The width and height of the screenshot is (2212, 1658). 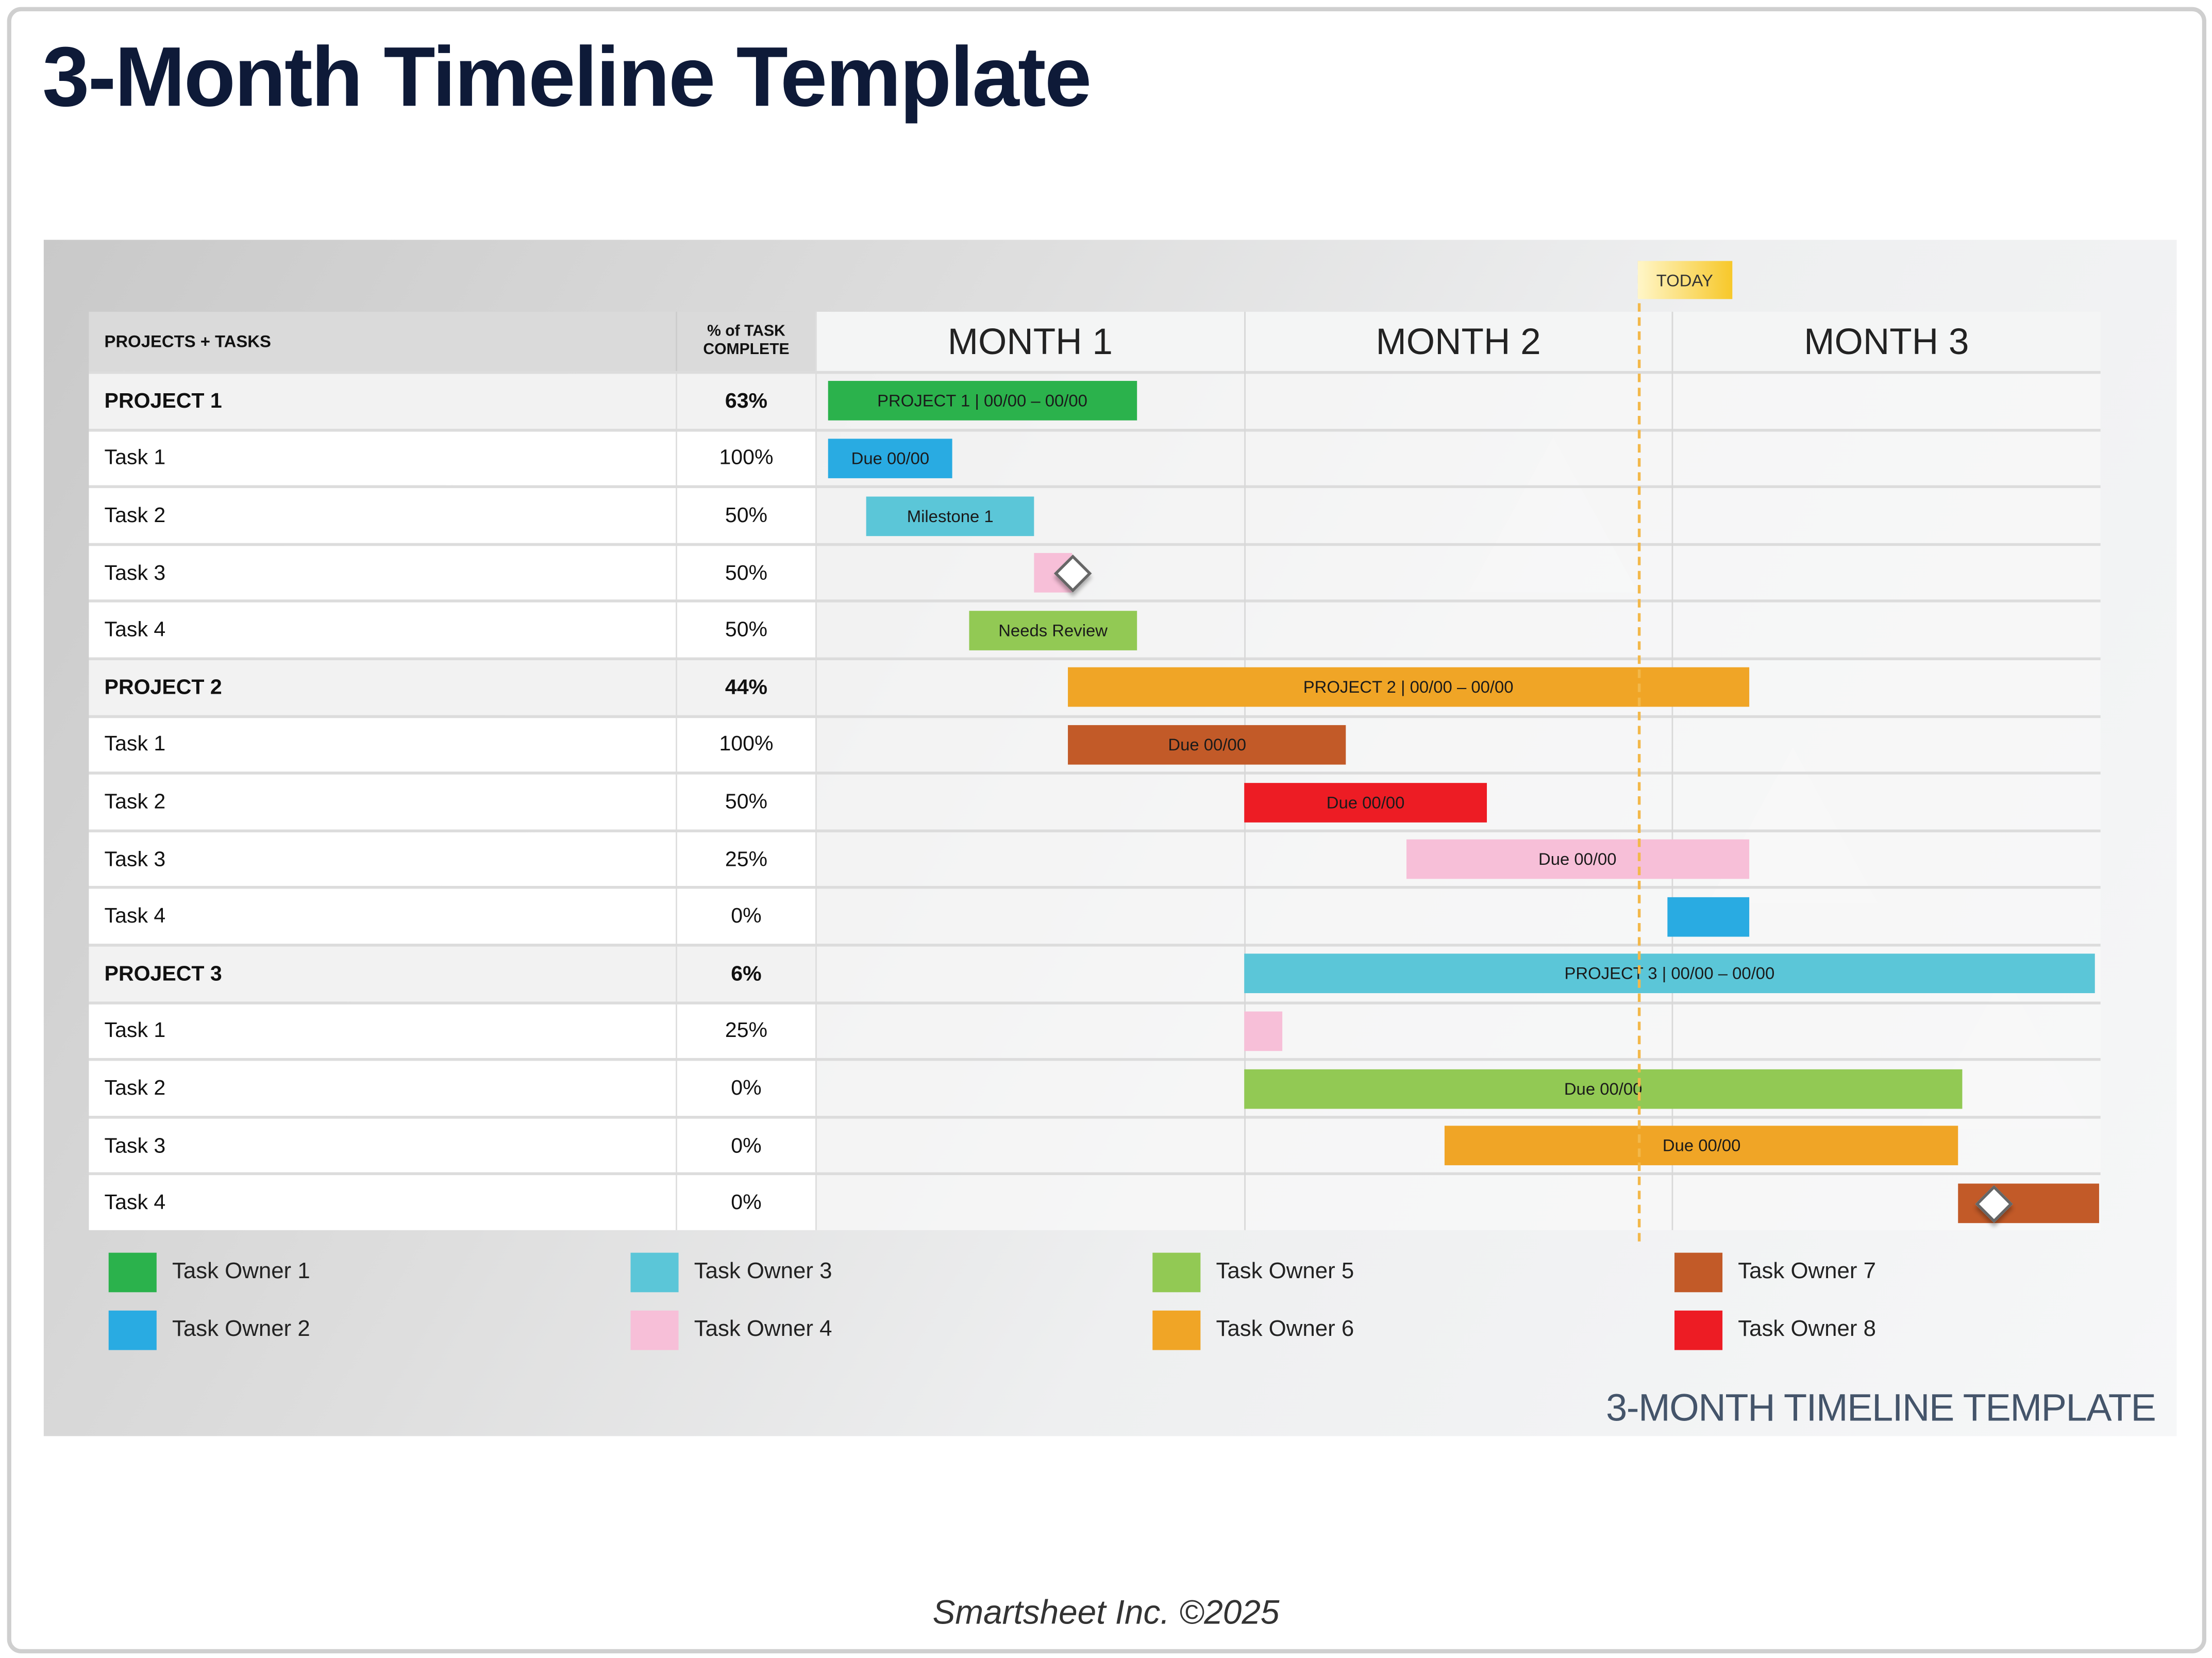 I want to click on page-title: 3-Month Timeline Template, so click(x=567, y=77).